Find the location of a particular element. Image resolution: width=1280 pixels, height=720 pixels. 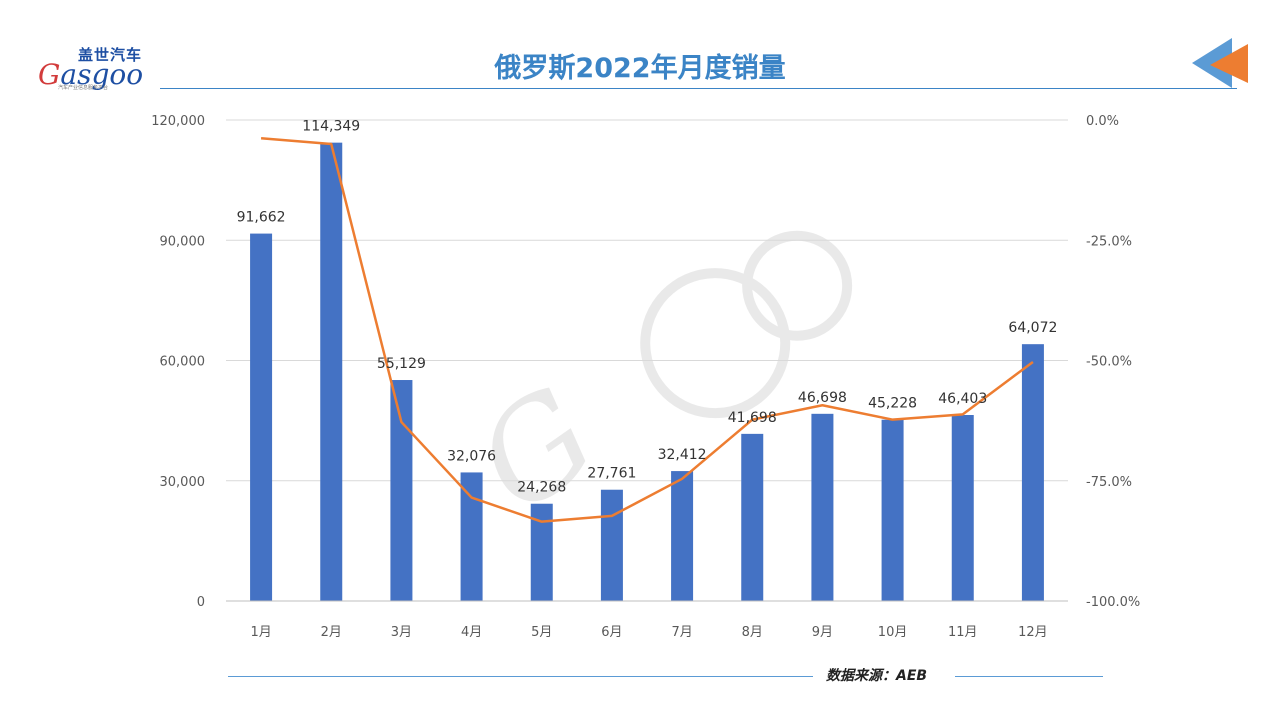

x-axis-tick-label: 7月 is located at coordinates (681, 632).